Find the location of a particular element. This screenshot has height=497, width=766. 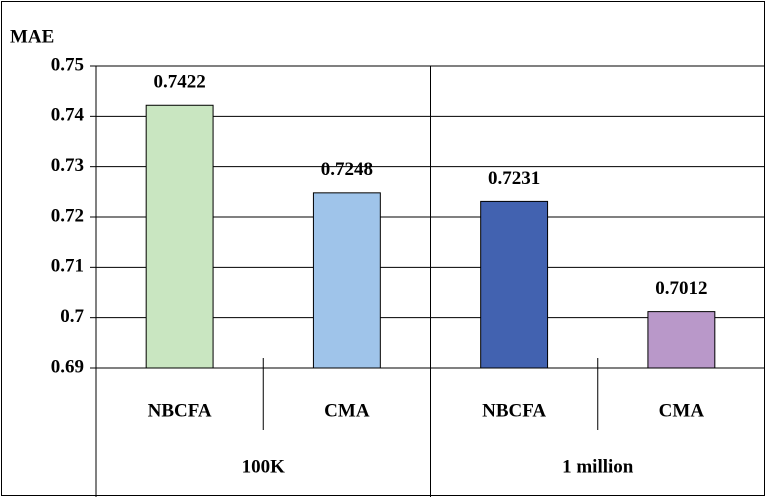

group-label: 100K is located at coordinates (264, 466).